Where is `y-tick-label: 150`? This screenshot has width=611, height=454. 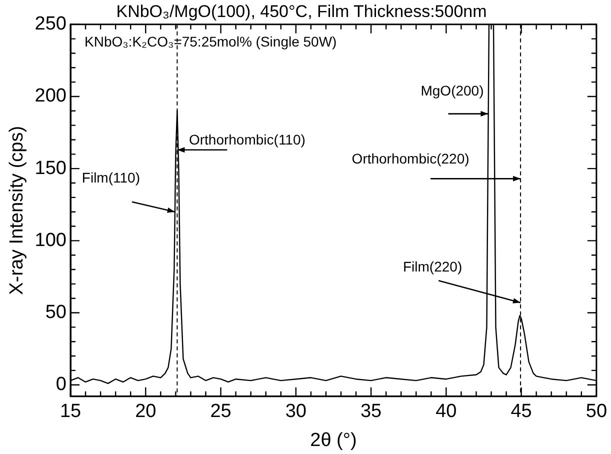 y-tick-label: 150 is located at coordinates (50, 168).